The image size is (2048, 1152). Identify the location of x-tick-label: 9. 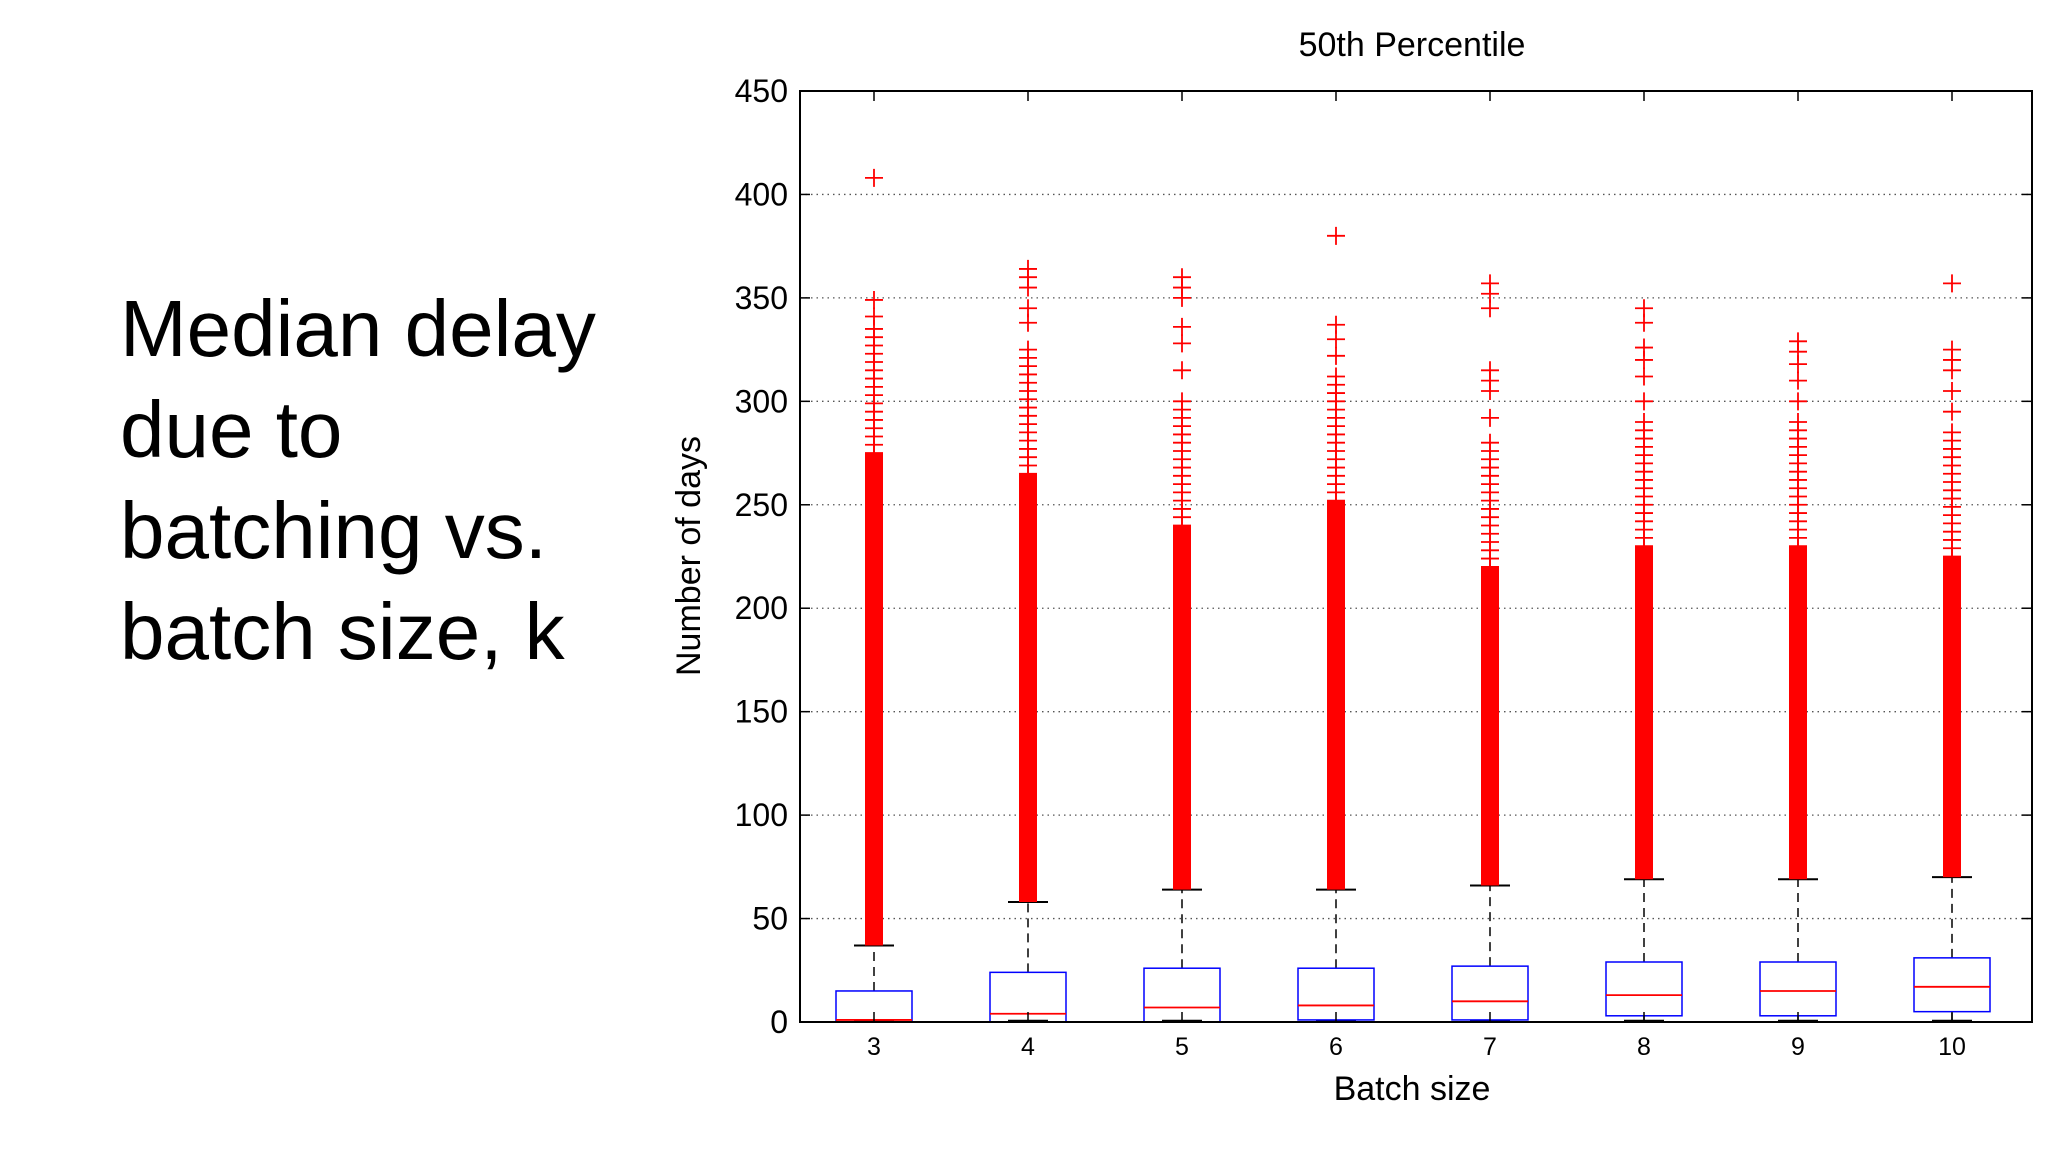
(1798, 1047).